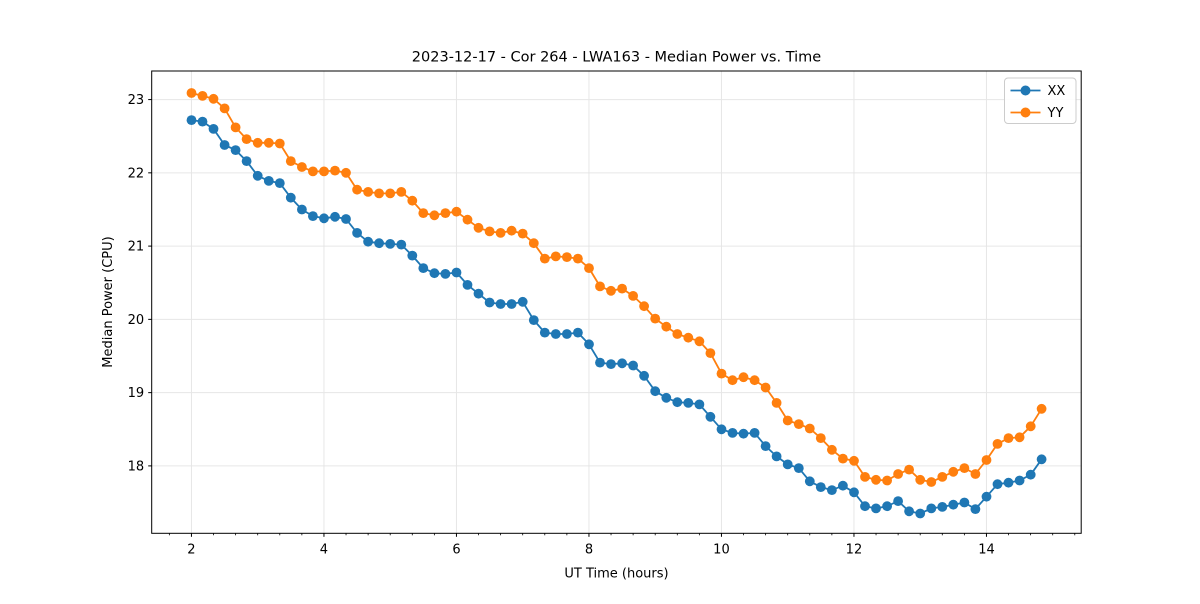 This screenshot has height=604, width=1200. What do you see at coordinates (1025, 90) in the screenshot?
I see `legend-sample-marker-xx` at bounding box center [1025, 90].